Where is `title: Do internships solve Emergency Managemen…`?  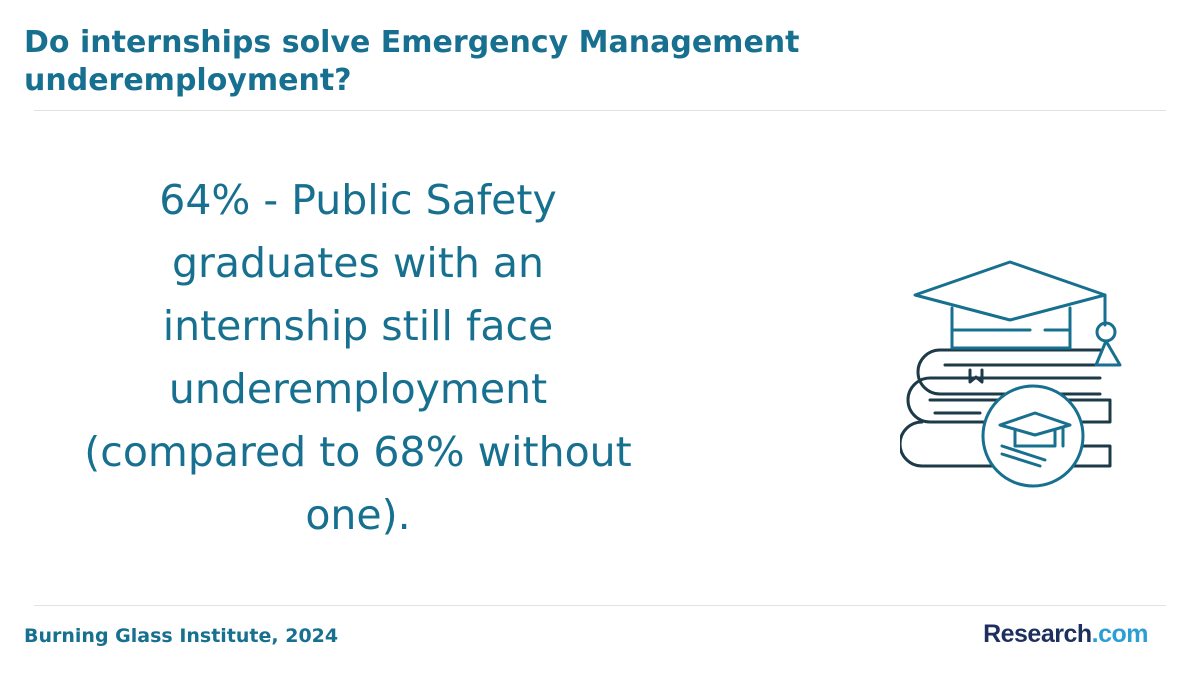
title: Do internships solve Emergency Managemen… is located at coordinates (412, 61).